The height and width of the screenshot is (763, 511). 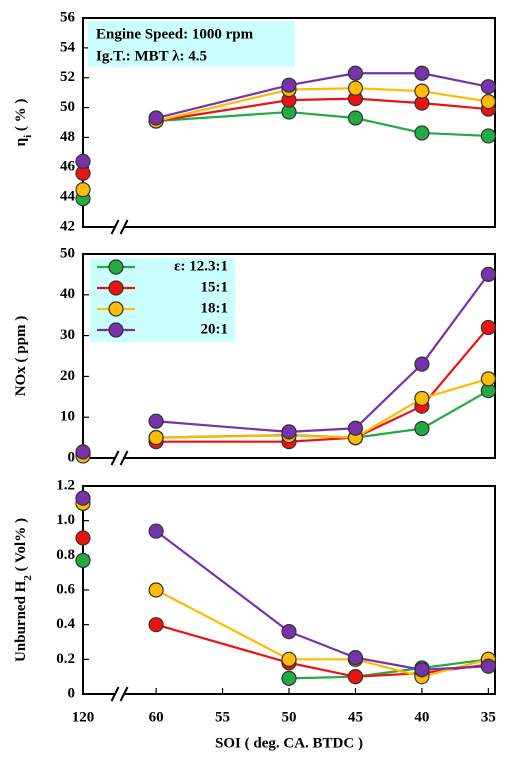 I want to click on axis-break-gap, so click(x=119, y=694).